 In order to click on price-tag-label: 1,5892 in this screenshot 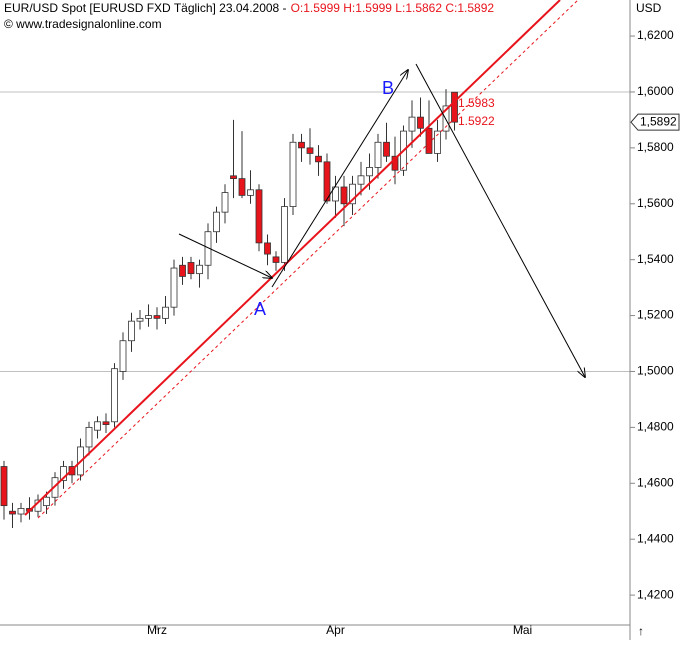, I will do `click(658, 121)`.